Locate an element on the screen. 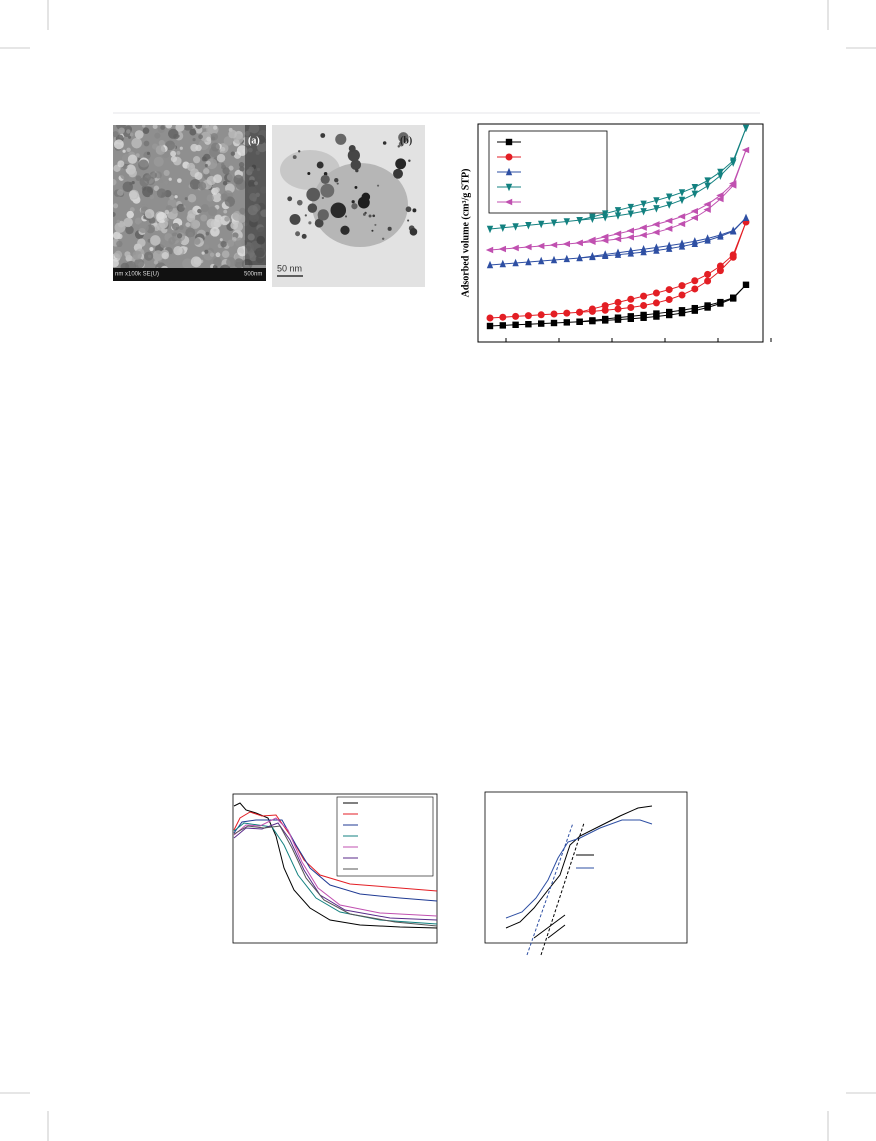 Image resolution: width=876 pixels, height=1141 pixels. sem-image is located at coordinates (189, 203).